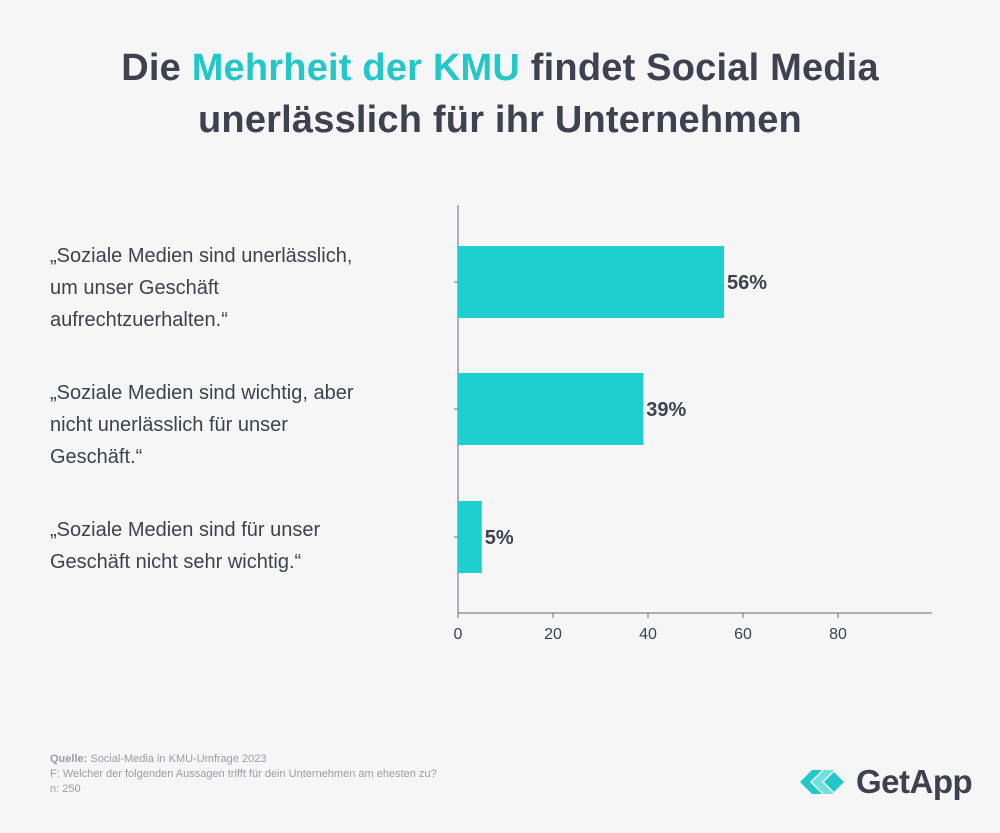  I want to click on title-line-2: unerlässlich für ihr Unternehmen, so click(500, 120).